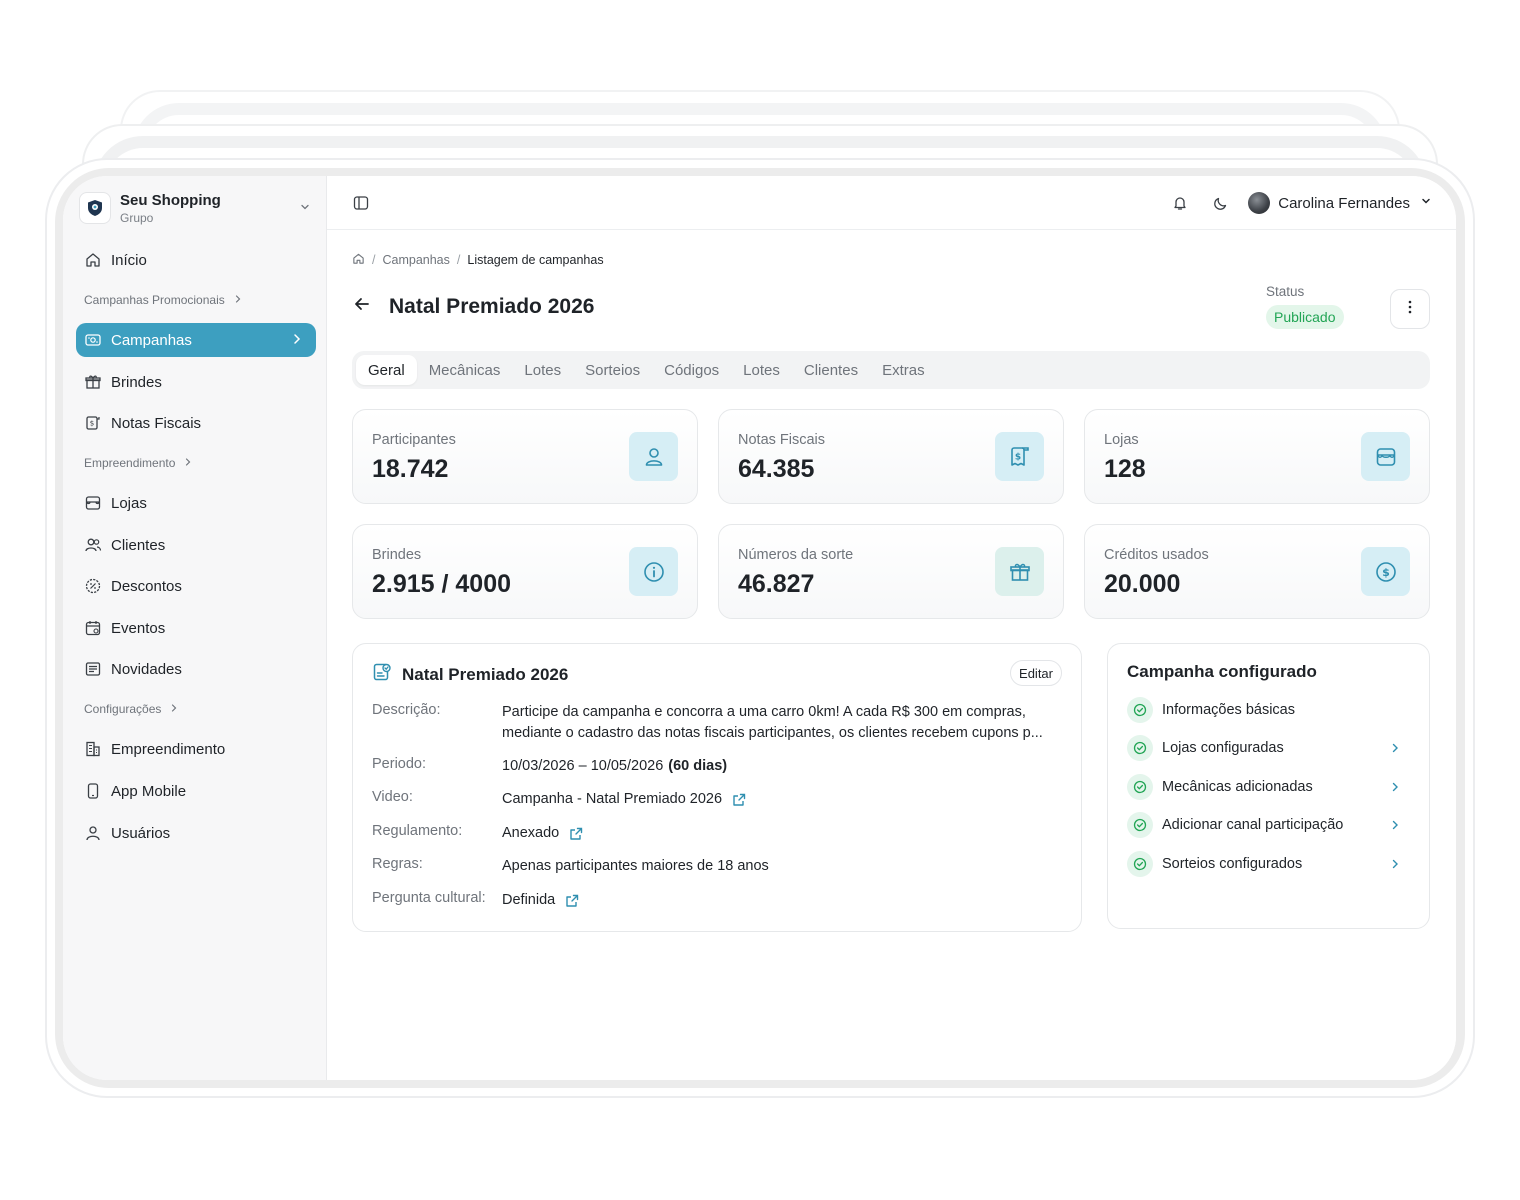  What do you see at coordinates (1259, 203) in the screenshot?
I see `avatar` at bounding box center [1259, 203].